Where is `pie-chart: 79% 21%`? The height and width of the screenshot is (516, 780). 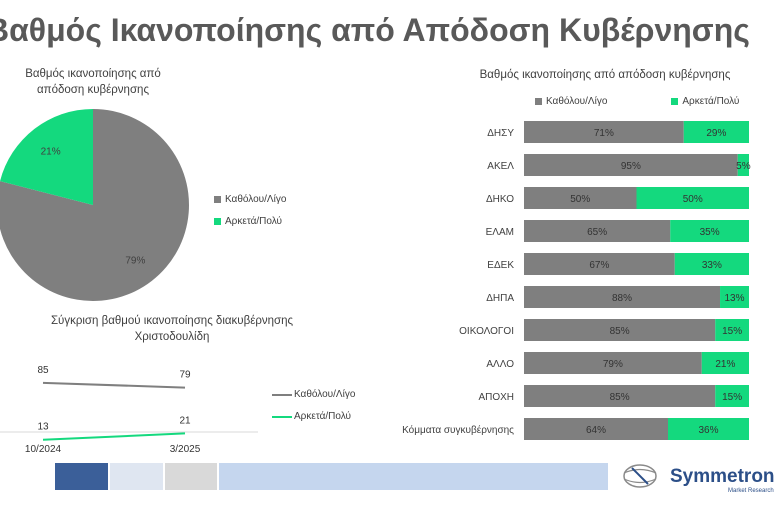 pie-chart: 79% 21% is located at coordinates (94, 205).